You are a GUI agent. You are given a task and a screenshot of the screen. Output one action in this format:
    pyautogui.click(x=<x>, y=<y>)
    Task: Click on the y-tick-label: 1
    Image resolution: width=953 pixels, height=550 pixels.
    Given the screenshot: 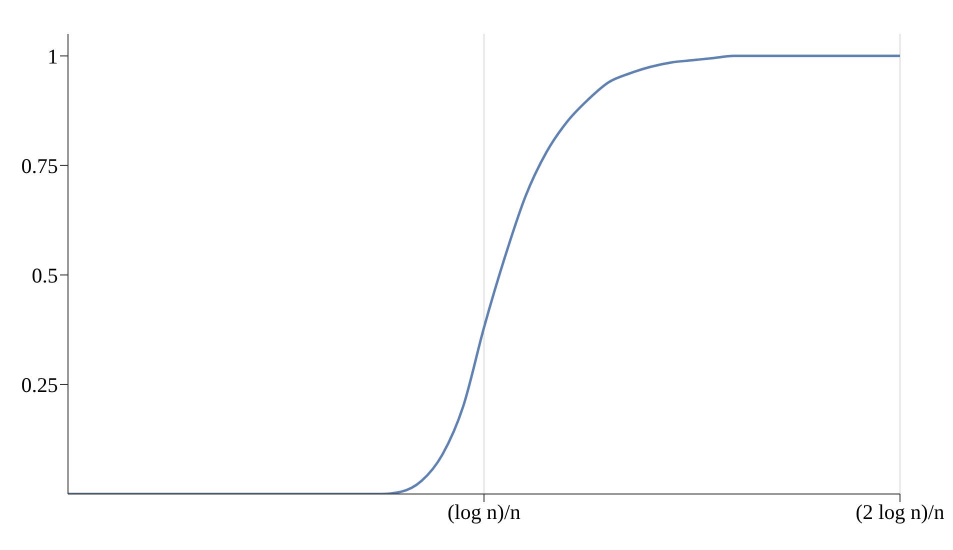 What is the action you would take?
    pyautogui.click(x=53, y=56)
    